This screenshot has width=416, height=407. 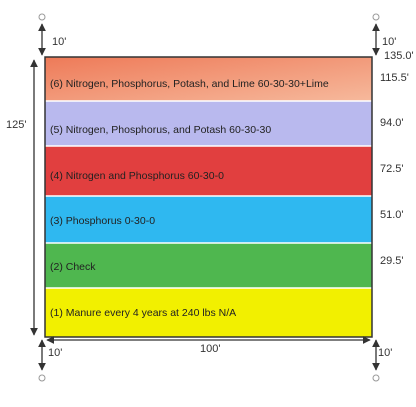 I want to click on plot-label: (4) Nitrogen and Phosphorus 60-30-0, so click(x=137, y=176).